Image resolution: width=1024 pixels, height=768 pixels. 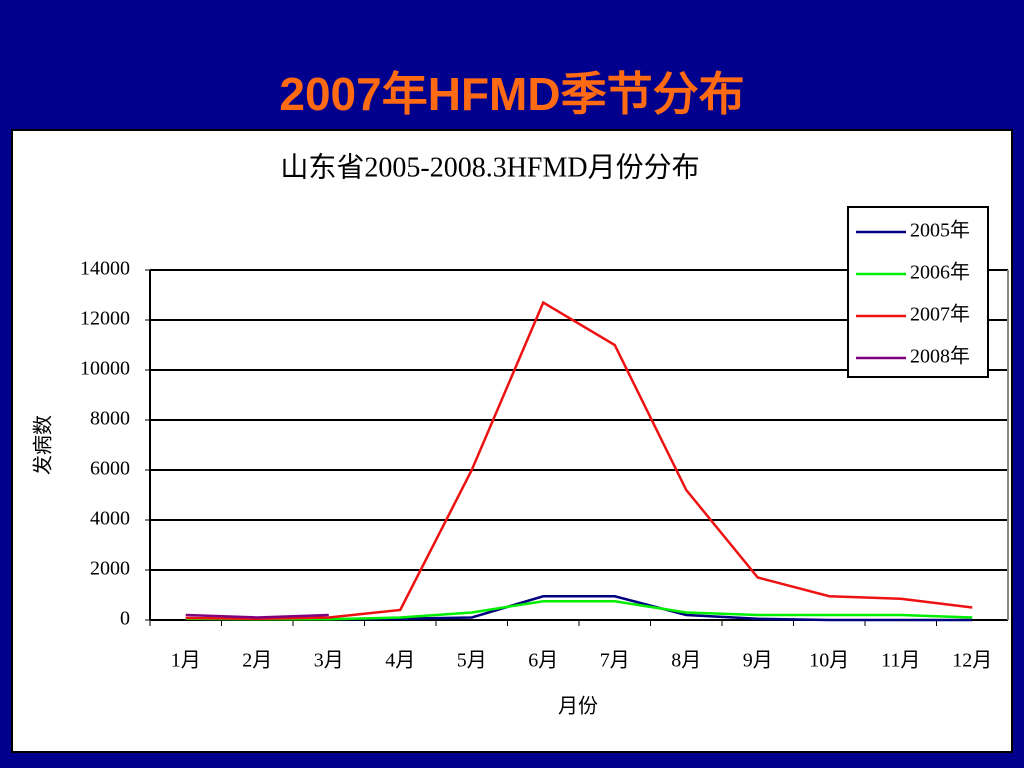 I want to click on y-tick-label: 10000, so click(x=105, y=369).